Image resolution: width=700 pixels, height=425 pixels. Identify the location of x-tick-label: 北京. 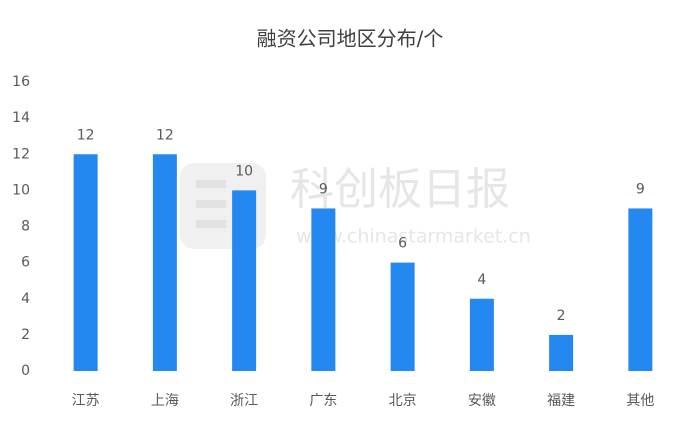
(403, 401).